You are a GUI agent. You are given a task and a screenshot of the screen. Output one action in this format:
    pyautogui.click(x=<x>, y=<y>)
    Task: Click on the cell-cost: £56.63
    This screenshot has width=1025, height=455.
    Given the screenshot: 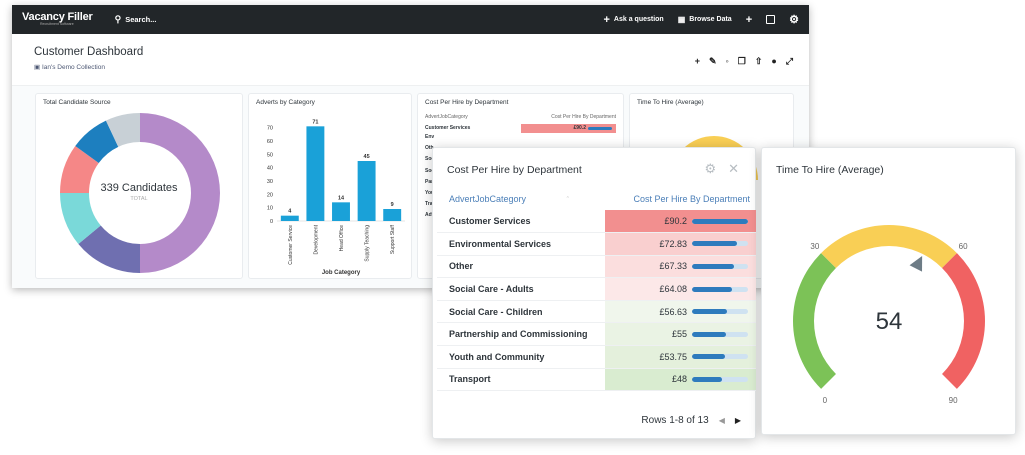 What is the action you would take?
    pyautogui.click(x=680, y=312)
    